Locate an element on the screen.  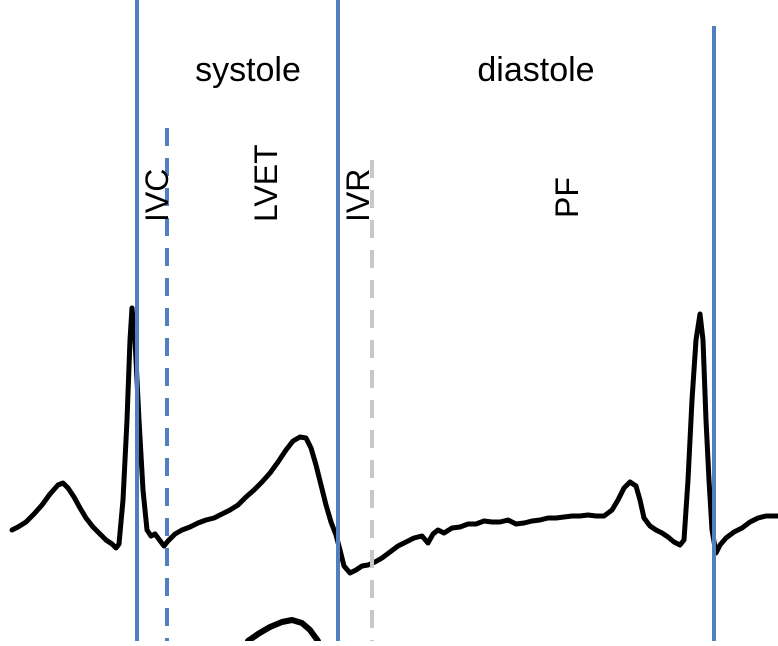
ivc-label: IVC is located at coordinates (157, 195).